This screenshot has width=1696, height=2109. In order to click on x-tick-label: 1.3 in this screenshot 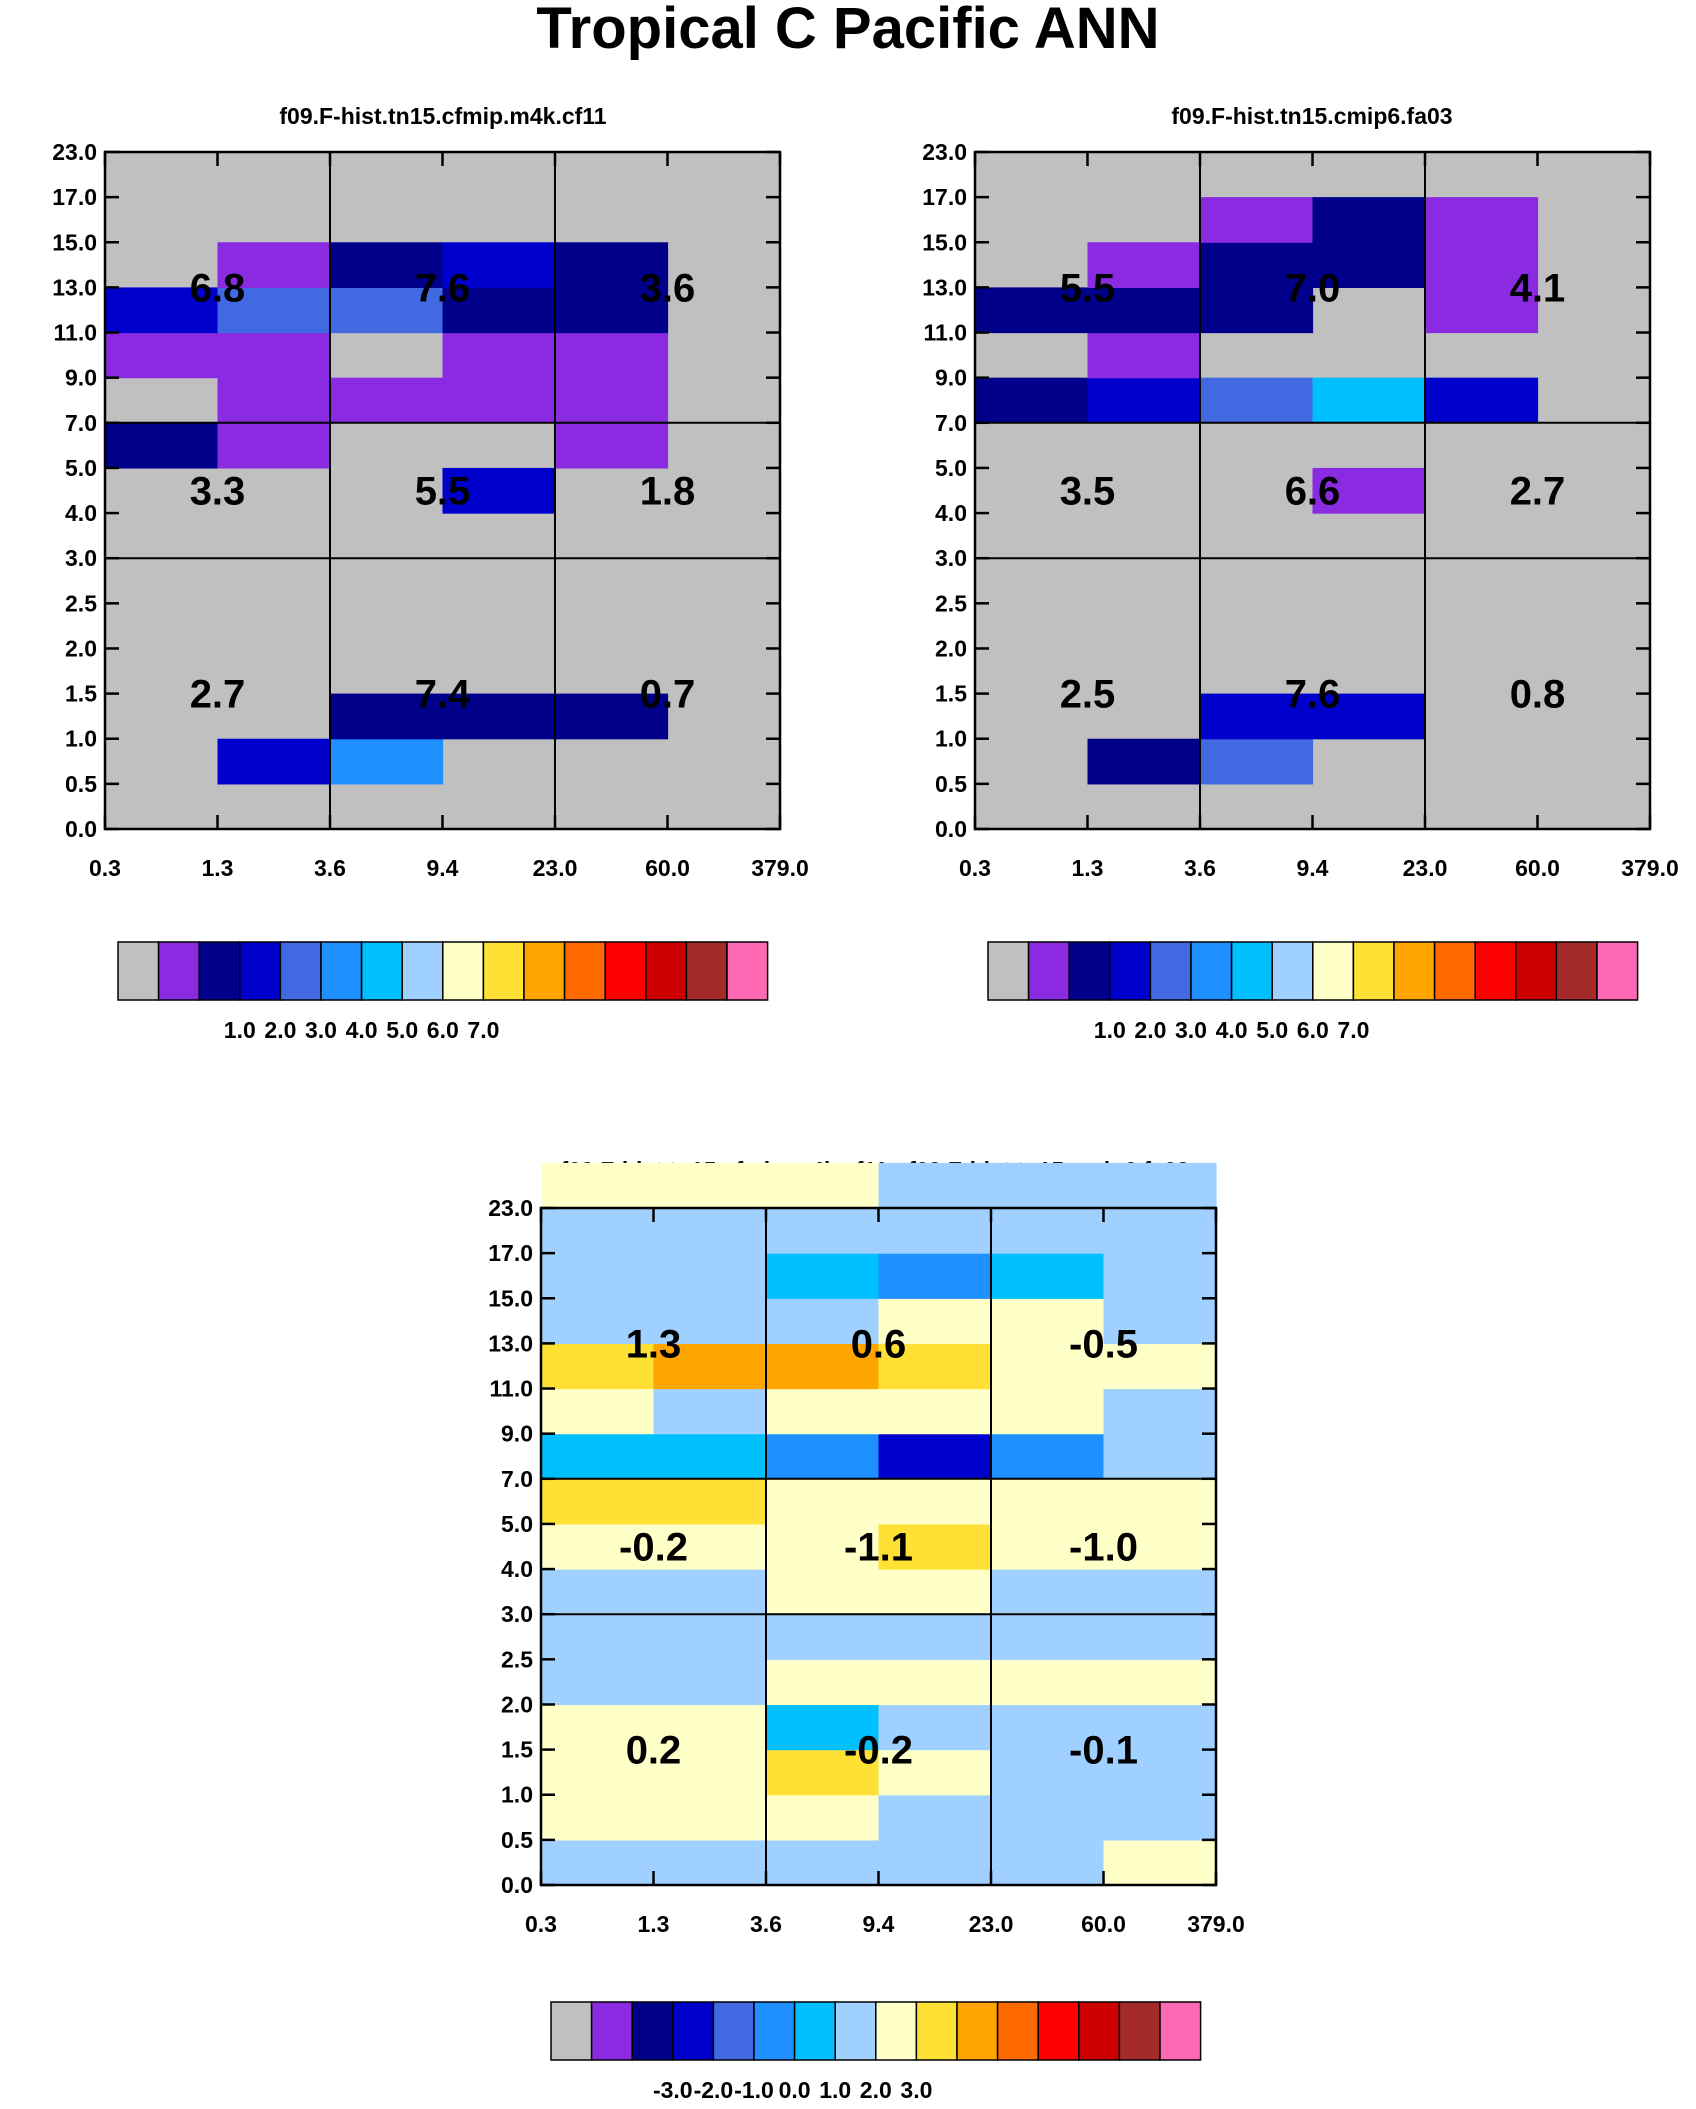, I will do `click(1088, 868)`.